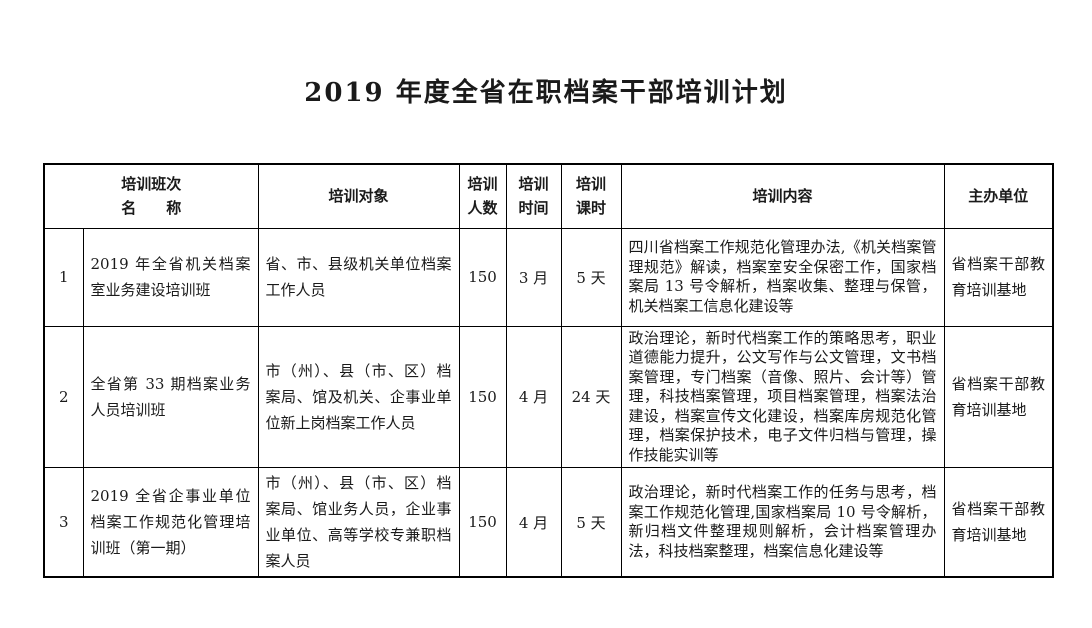 Image resolution: width=1092 pixels, height=628 pixels. Describe the element at coordinates (358, 396) in the screenshot. I see `target-cell: 市（州）、县（市、区）档案局、馆及机关、企事业单位新上岗档案工作人员` at that location.